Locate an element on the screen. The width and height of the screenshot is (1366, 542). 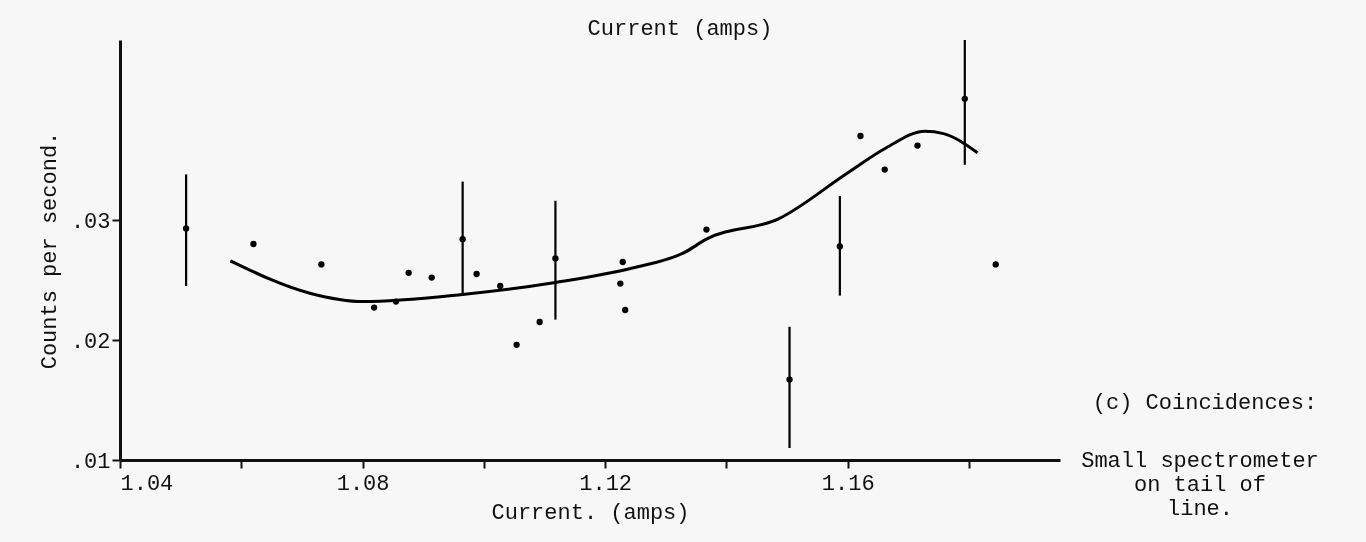
x-axis-title: Current. (amps) is located at coordinates (590, 513).